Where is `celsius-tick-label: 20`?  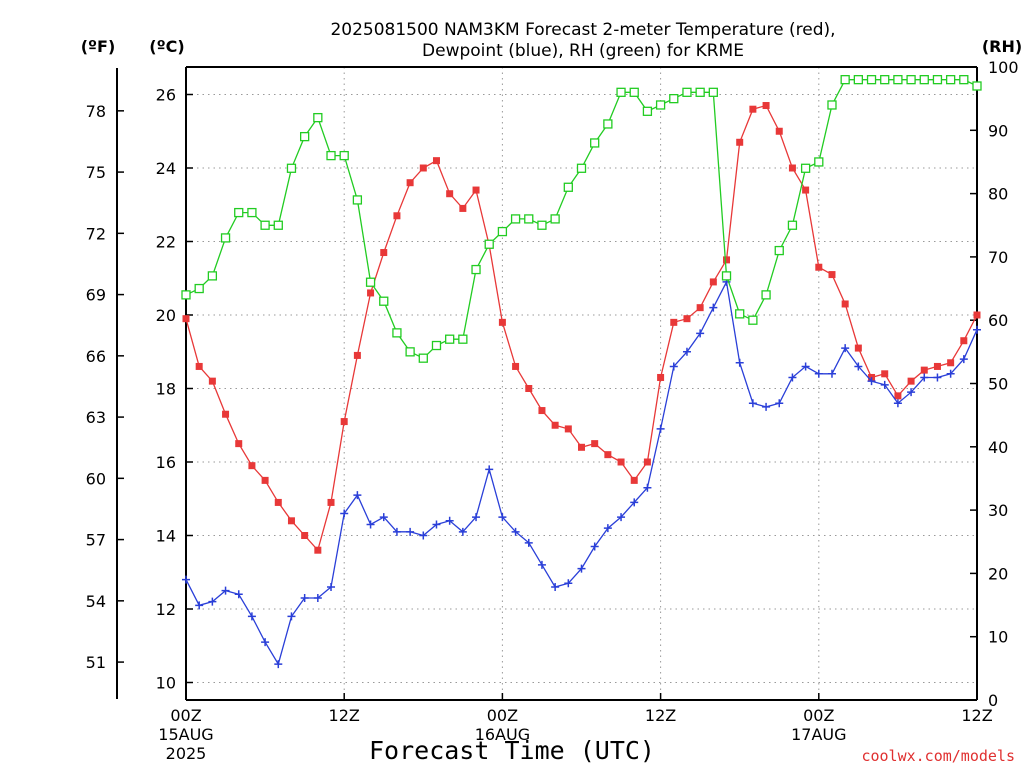
celsius-tick-label: 20 is located at coordinates (166, 315).